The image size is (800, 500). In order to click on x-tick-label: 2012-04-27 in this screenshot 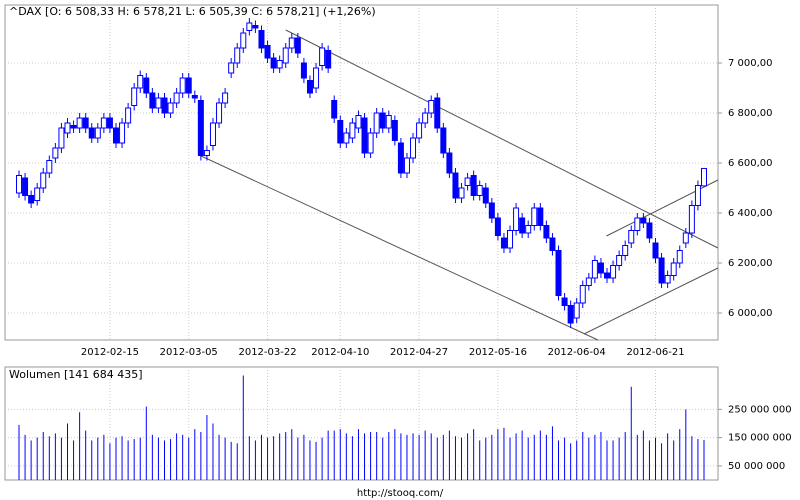, I will do `click(419, 352)`.